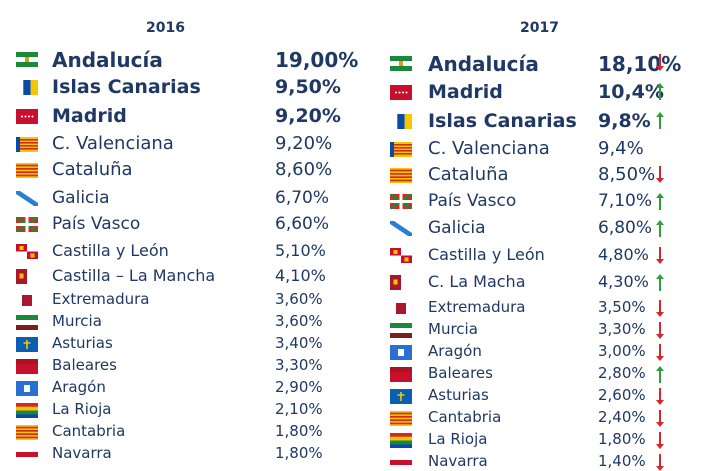 This screenshot has width=720, height=471. What do you see at coordinates (621, 148) in the screenshot?
I see `region-value: 9,4%` at bounding box center [621, 148].